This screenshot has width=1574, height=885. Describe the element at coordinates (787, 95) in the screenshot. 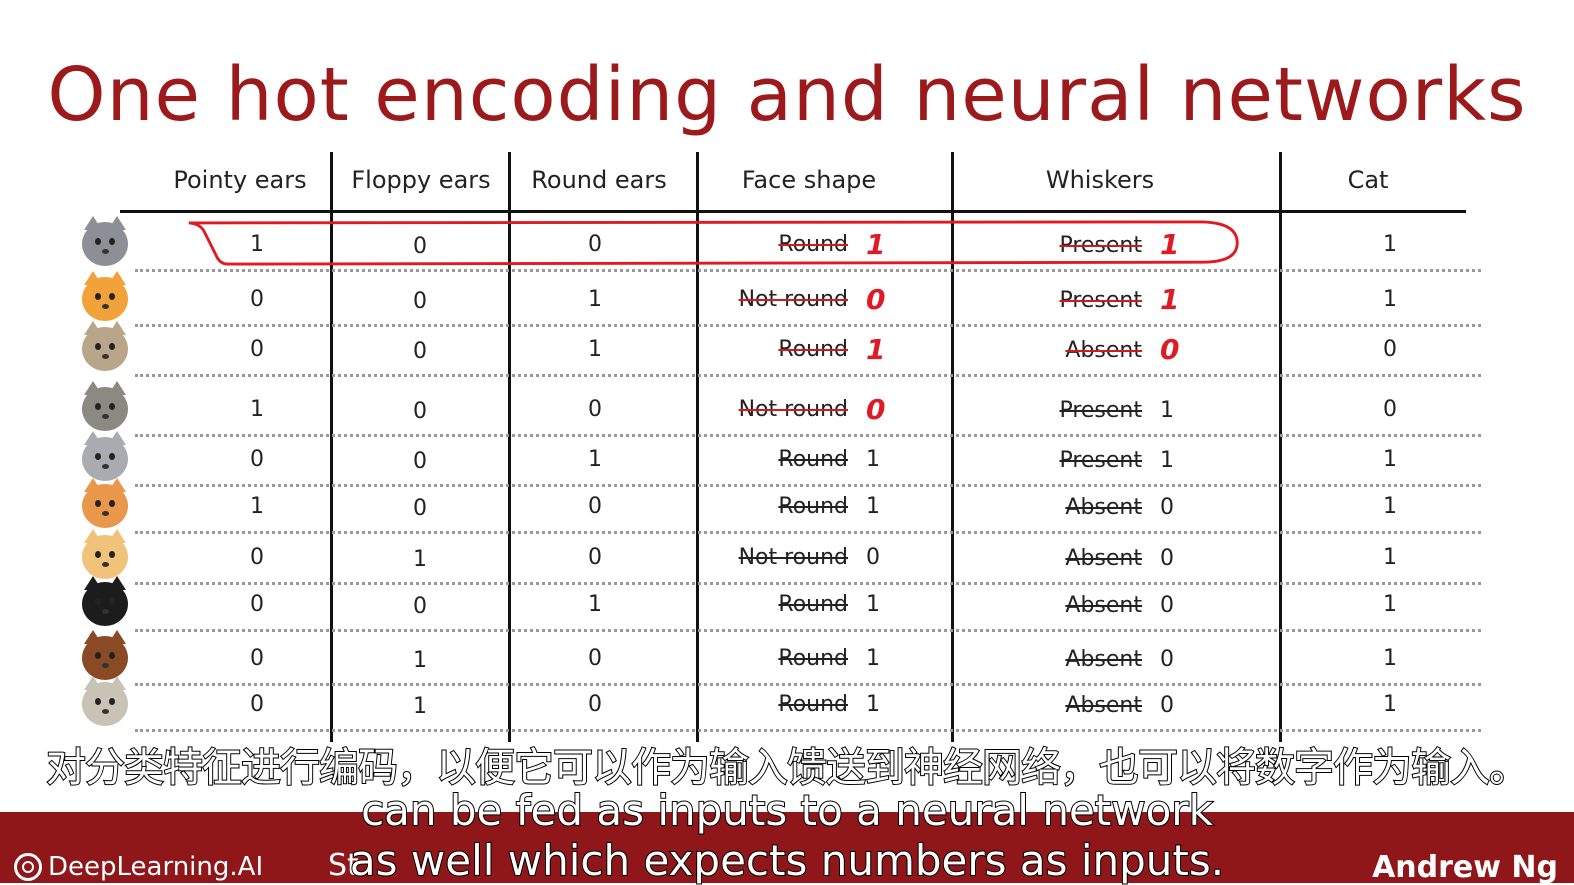

I see `slide-title: One hot encoding and neural networks` at that location.